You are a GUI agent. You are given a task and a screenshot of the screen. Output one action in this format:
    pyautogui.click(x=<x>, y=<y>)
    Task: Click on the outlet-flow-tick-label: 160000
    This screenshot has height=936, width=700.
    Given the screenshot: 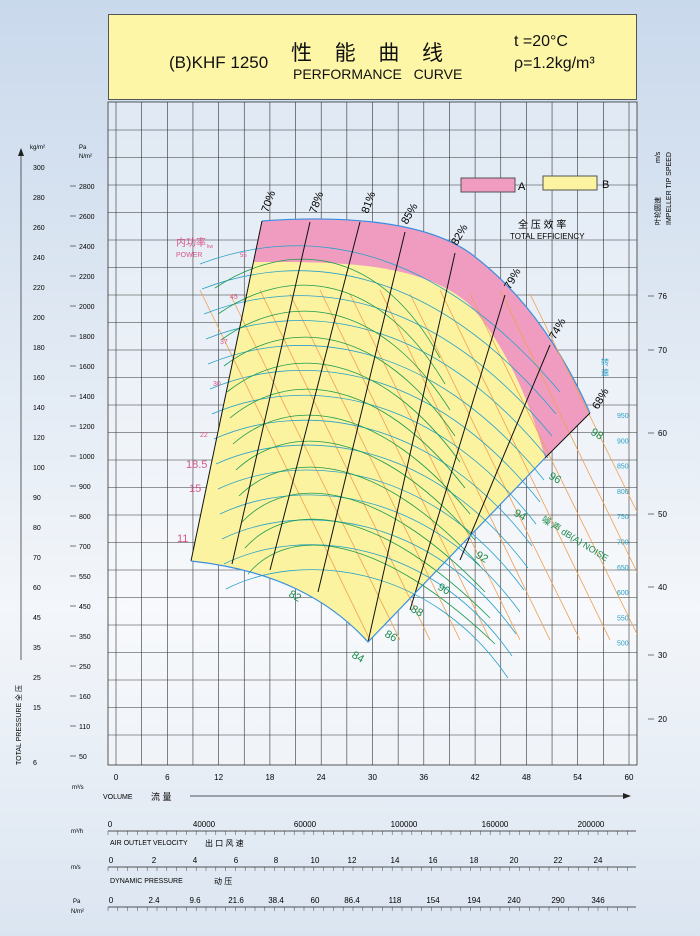 What is the action you would take?
    pyautogui.click(x=495, y=824)
    